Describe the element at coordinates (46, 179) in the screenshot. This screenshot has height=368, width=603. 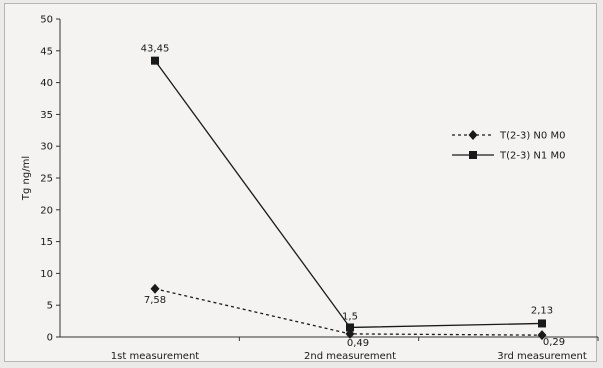
I see `y-tick-label: 25` at that location.